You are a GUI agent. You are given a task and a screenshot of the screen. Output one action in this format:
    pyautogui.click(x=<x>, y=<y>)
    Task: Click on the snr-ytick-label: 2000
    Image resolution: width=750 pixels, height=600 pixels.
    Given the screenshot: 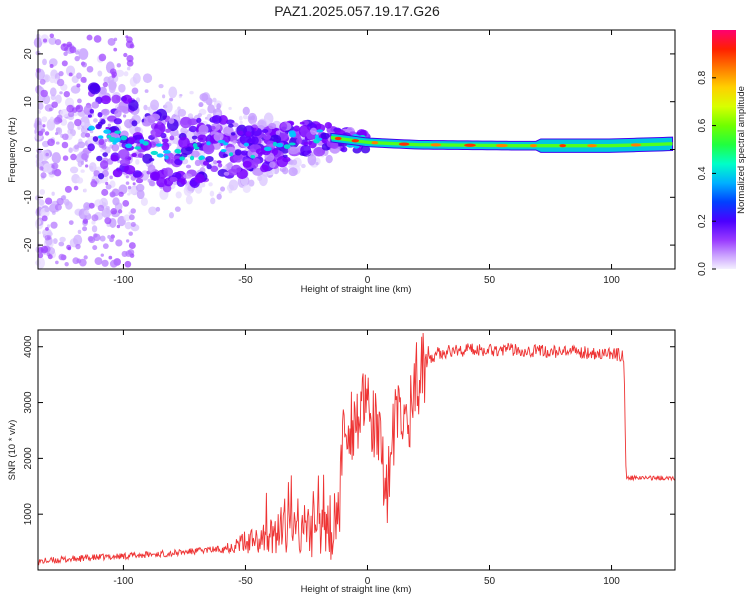 What is the action you would take?
    pyautogui.click(x=28, y=458)
    